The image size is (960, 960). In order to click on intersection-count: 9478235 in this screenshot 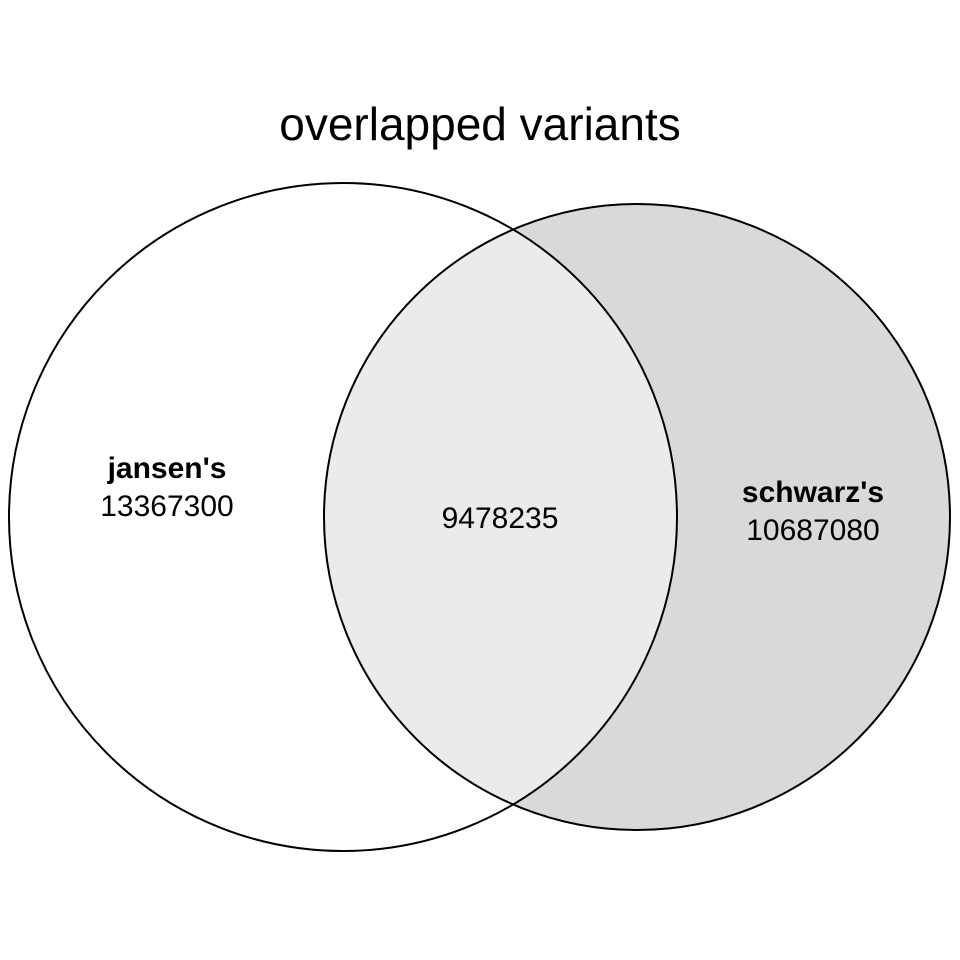, I will do `click(500, 518)`.